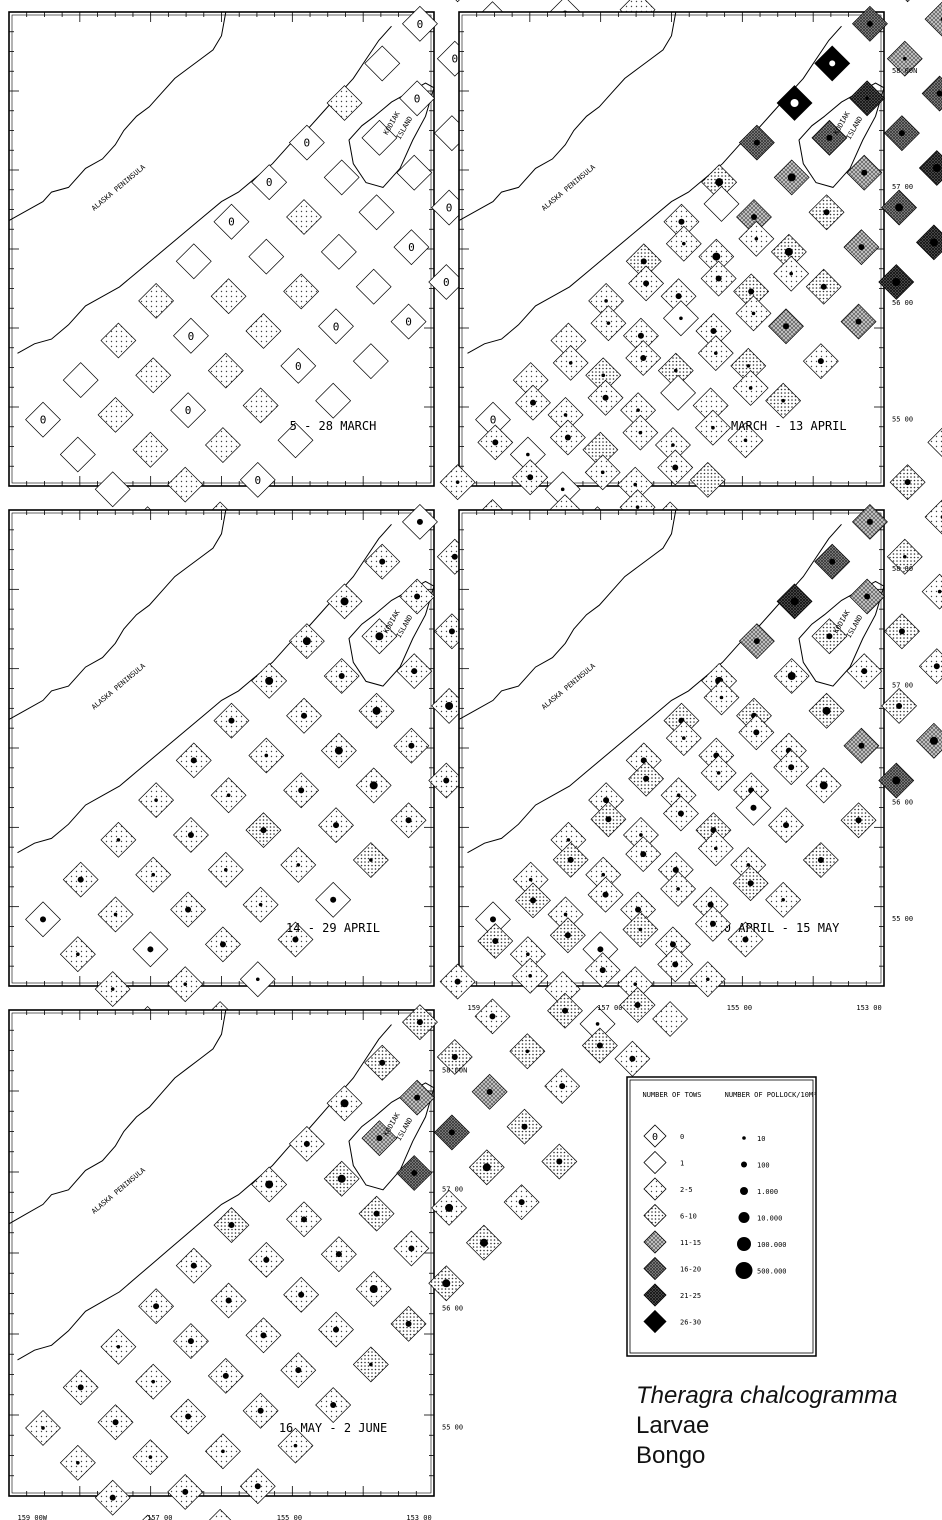 This screenshot has width=942, height=1520. Describe the element at coordinates (772, 1245) in the screenshot. I see `legend-pollock-label: 100.000` at that location.